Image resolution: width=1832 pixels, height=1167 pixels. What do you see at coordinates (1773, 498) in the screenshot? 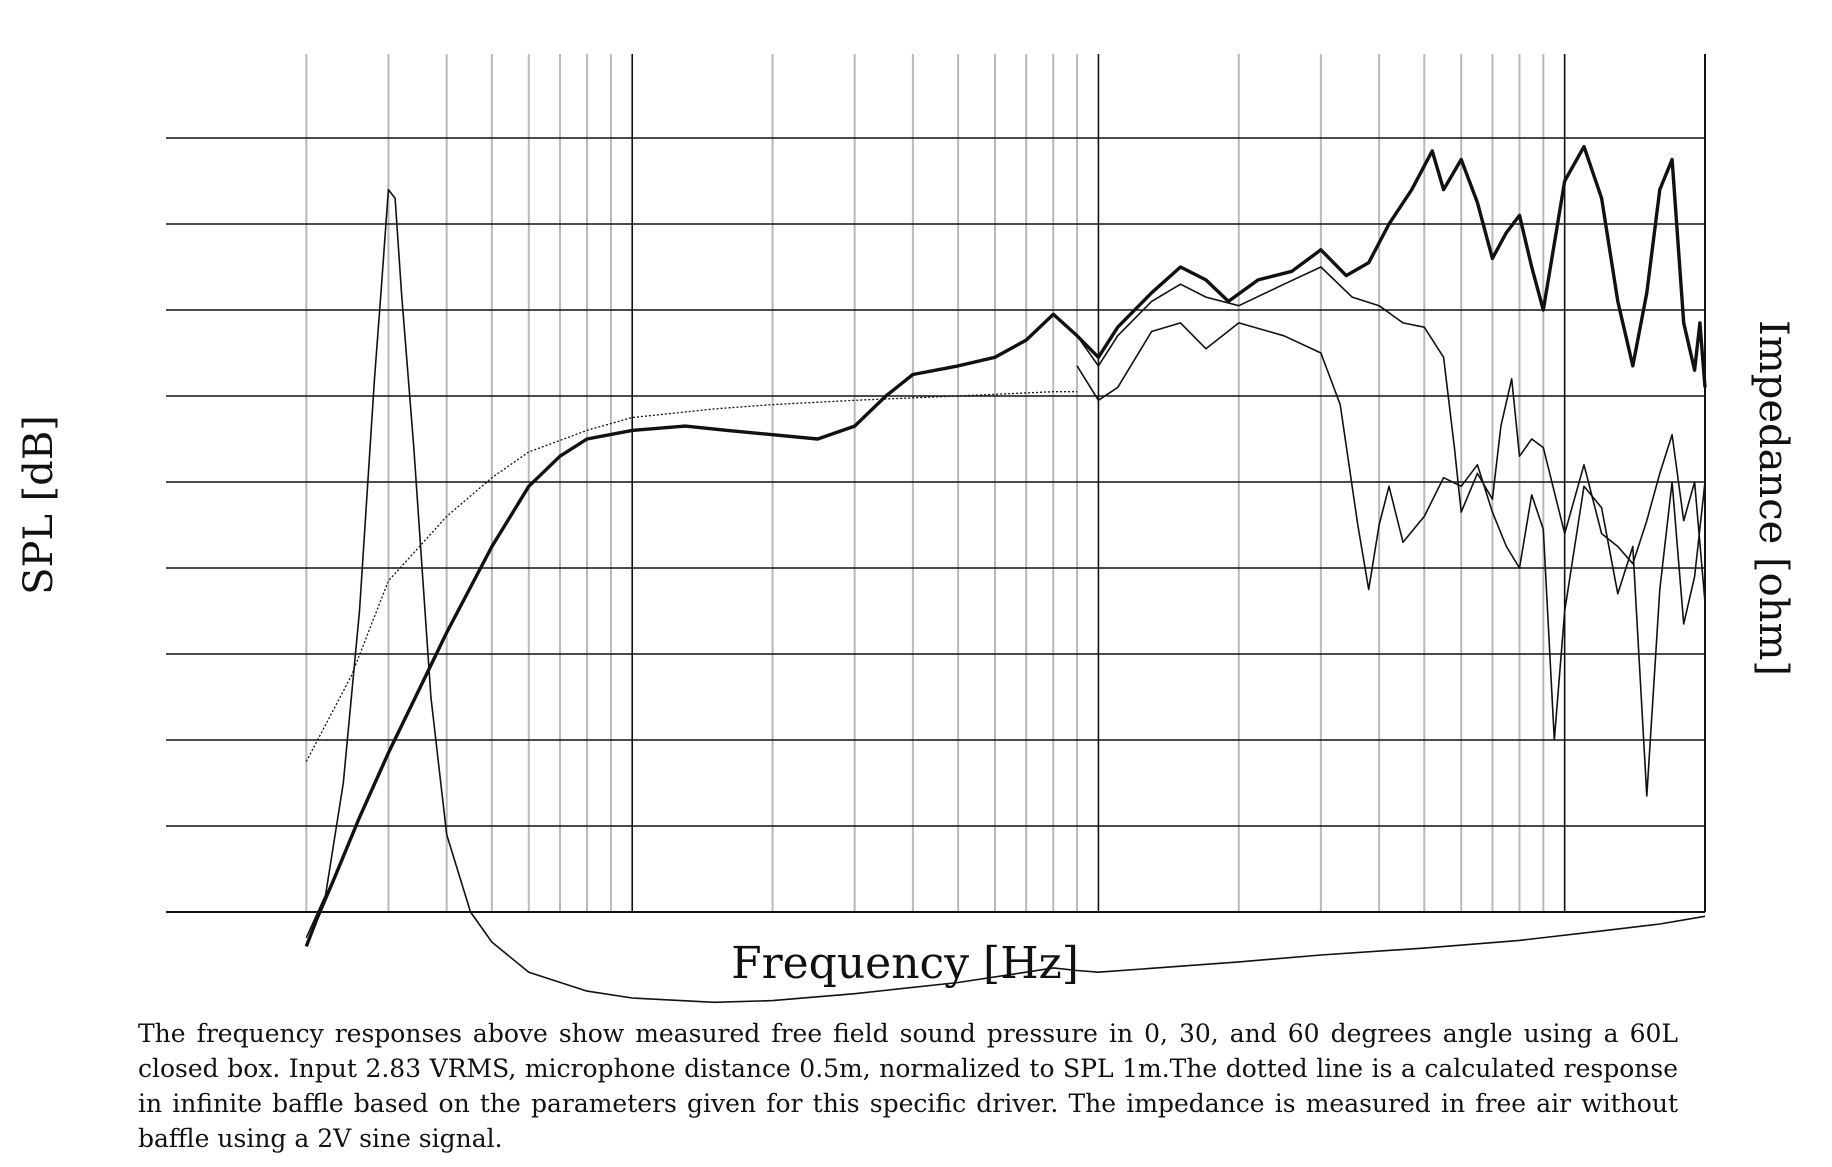
I see `y-axis-right-title: Impedance [ohm]` at bounding box center [1773, 498].